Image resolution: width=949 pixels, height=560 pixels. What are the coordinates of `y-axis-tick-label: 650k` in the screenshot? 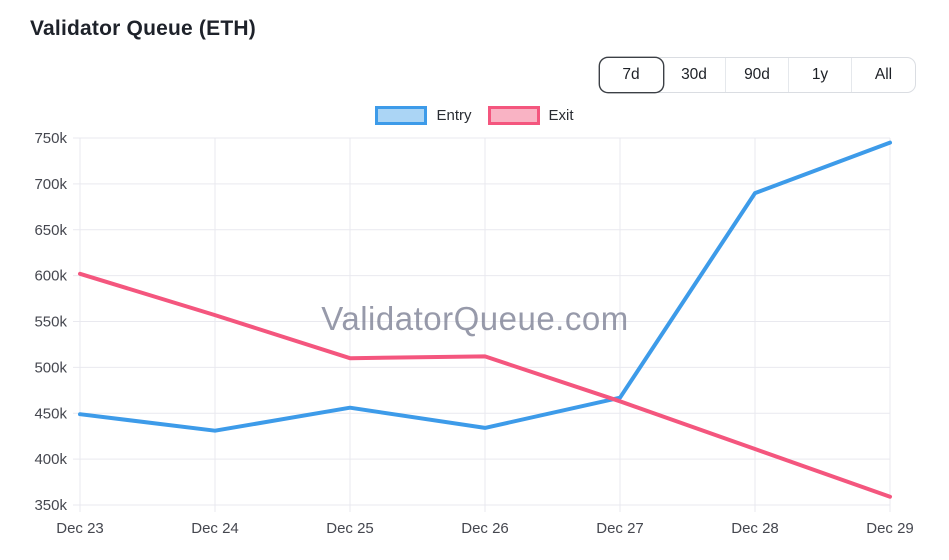 It's located at (50, 230).